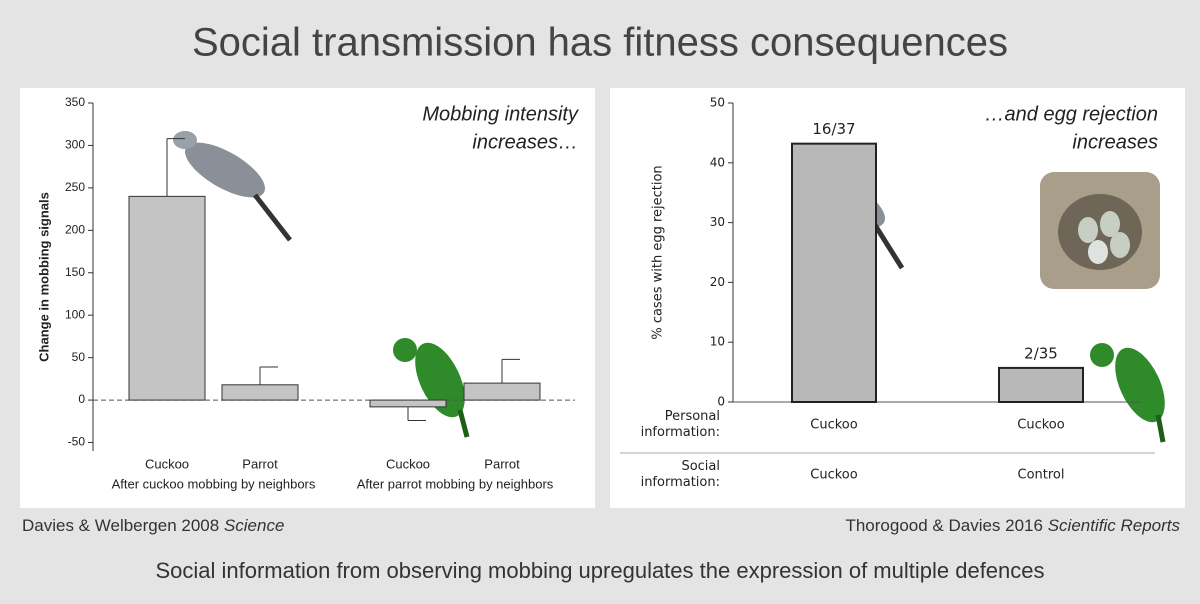 Image resolution: width=1200 pixels, height=604 pixels. Describe the element at coordinates (680, 474) in the screenshot. I see `row-label: Social information:` at that location.